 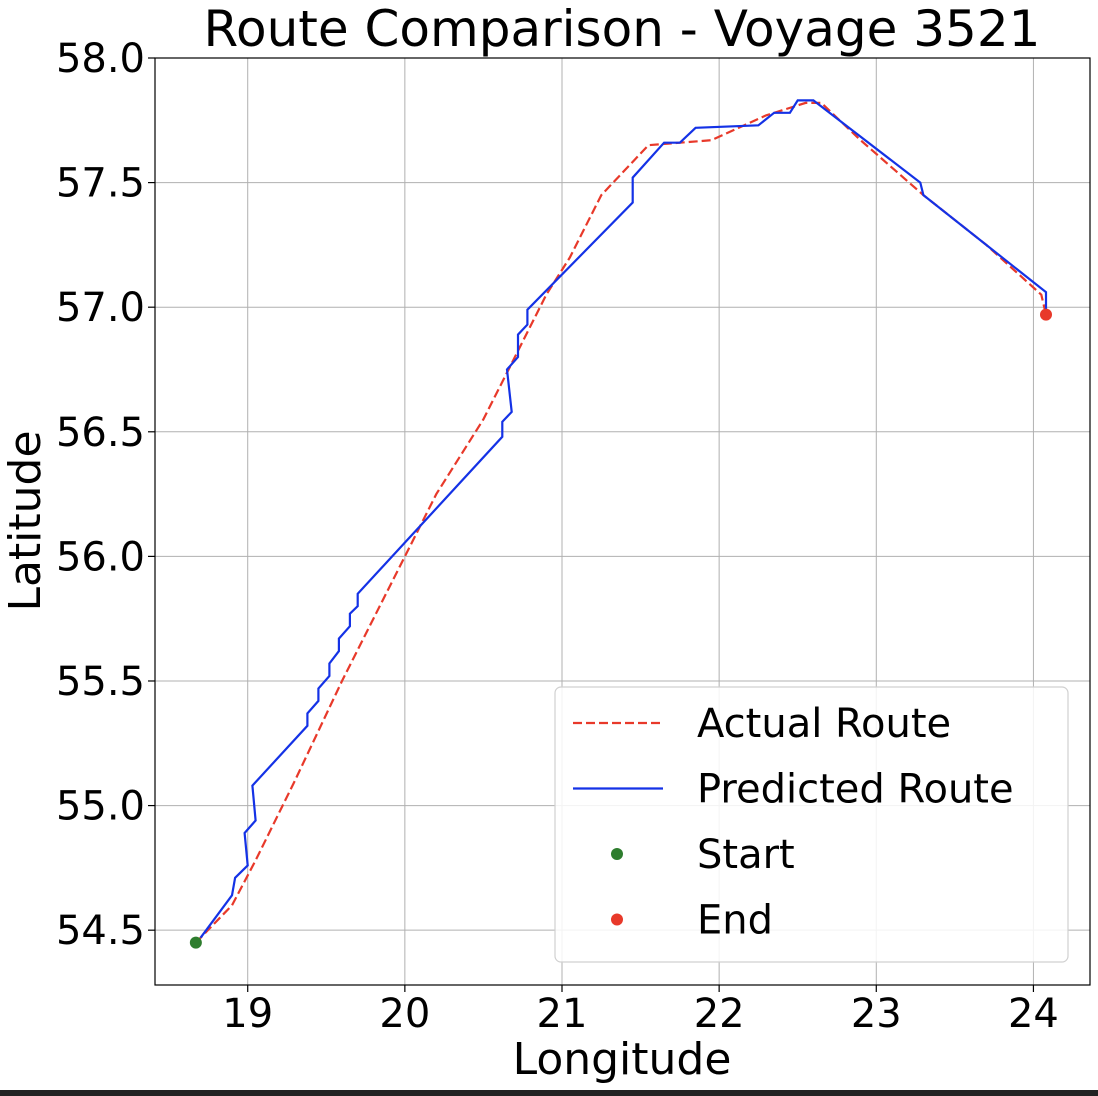 I want to click on y-tick-label: 57.0, so click(x=100, y=308).